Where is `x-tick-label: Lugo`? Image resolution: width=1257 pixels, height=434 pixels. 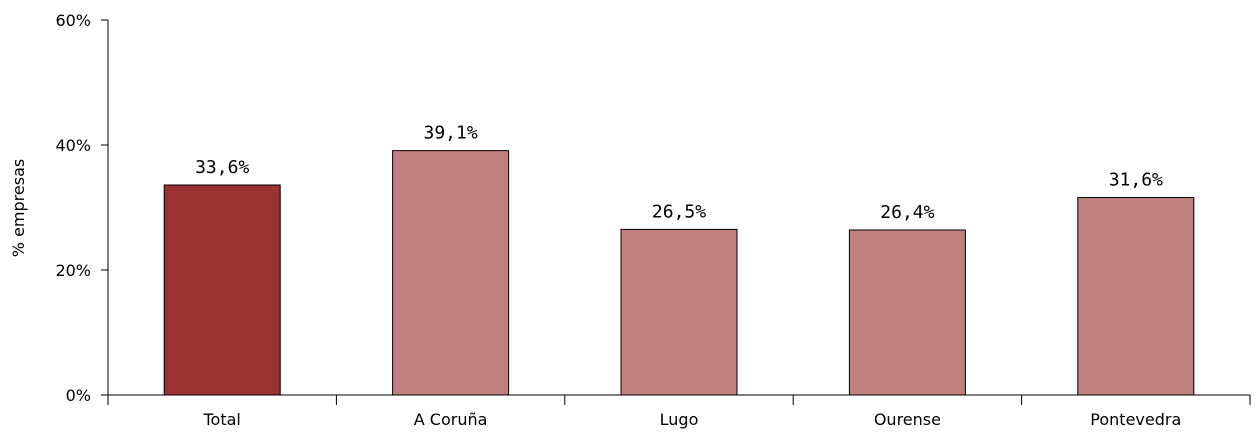 x-tick-label: Lugo is located at coordinates (679, 419).